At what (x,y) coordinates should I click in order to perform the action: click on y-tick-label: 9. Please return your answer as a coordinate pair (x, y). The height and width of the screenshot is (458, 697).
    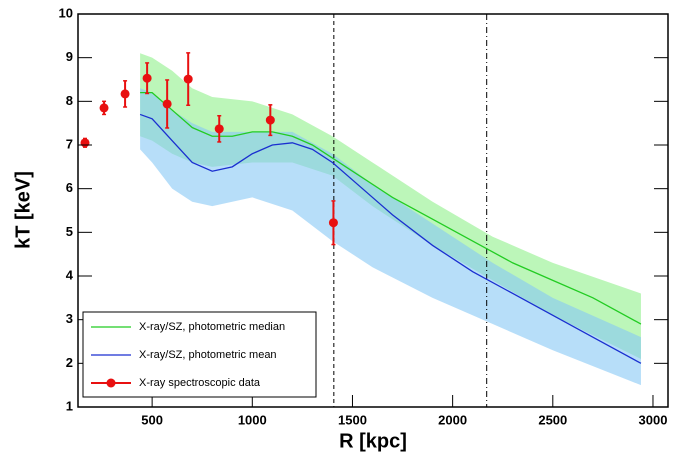
    Looking at the image, I should click on (69, 56).